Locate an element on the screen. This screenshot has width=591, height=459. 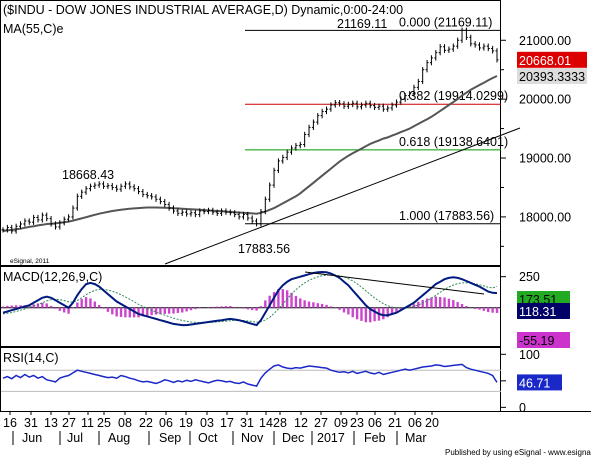
x-day-label: 11 is located at coordinates (87, 423).